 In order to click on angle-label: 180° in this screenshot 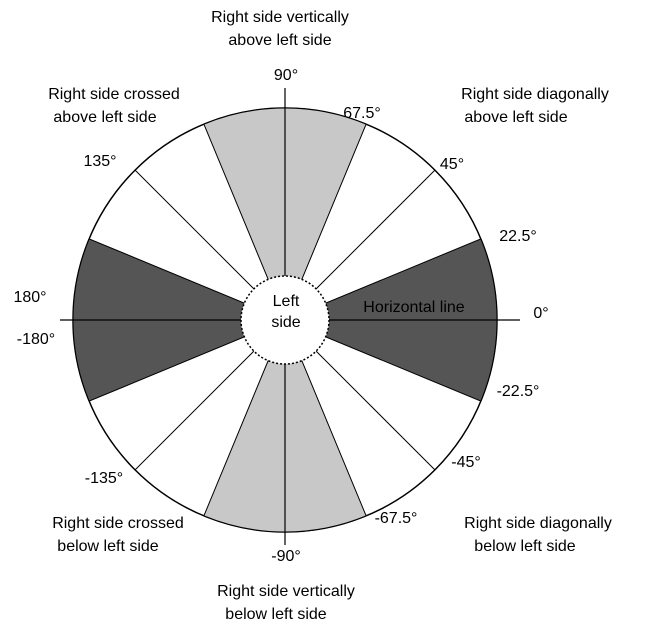, I will do `click(29, 297)`.